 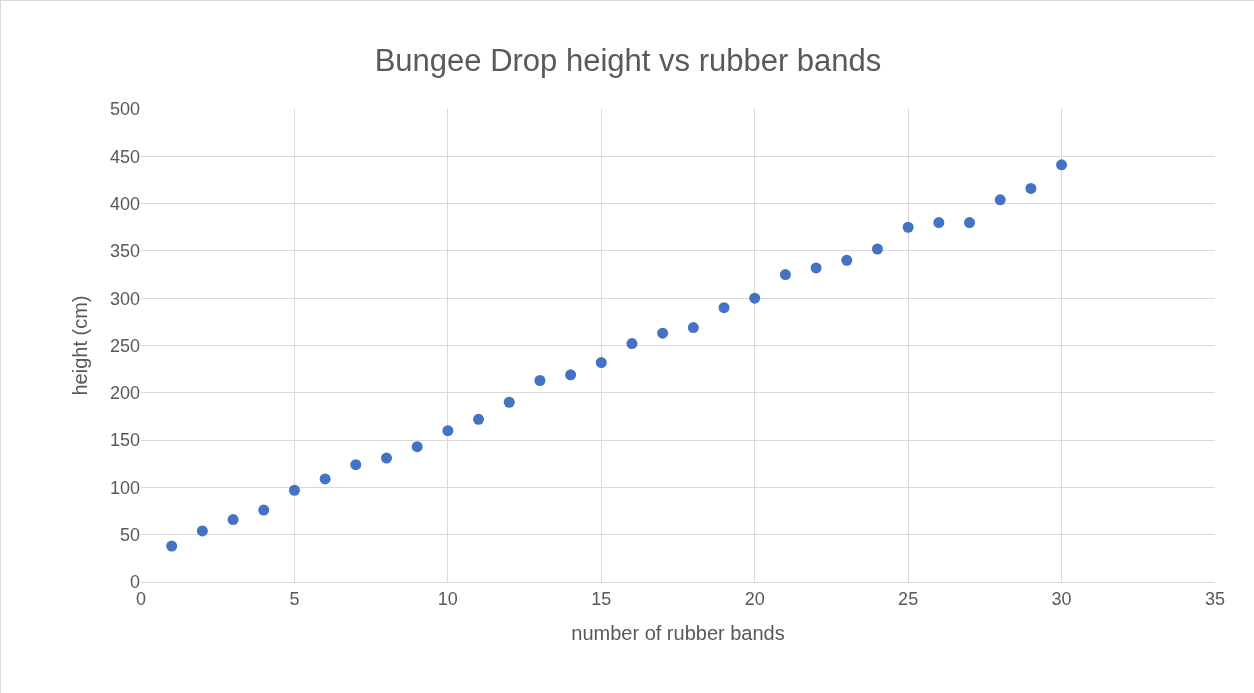 I want to click on x-tick-label: 35, so click(x=1215, y=598).